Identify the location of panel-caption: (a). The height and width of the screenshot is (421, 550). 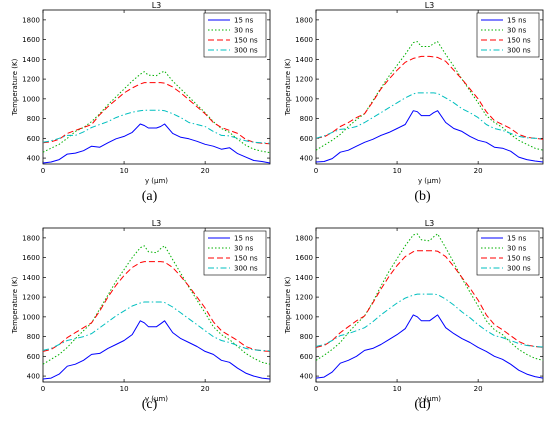
(150, 196).